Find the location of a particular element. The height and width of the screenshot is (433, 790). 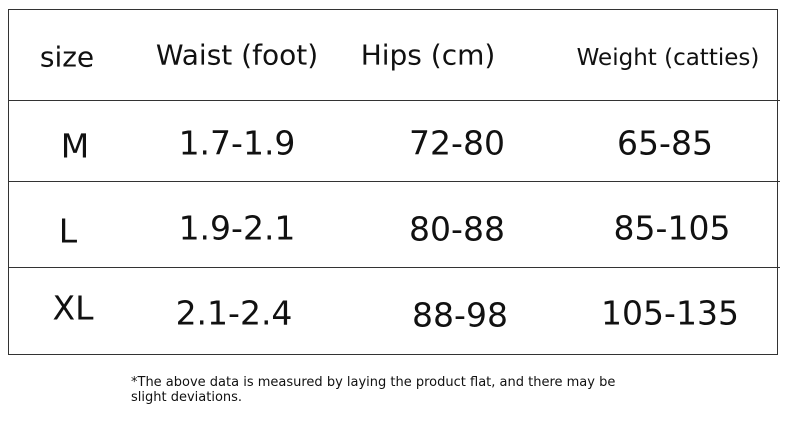

data-cell: 2.1-2.4 is located at coordinates (234, 313).